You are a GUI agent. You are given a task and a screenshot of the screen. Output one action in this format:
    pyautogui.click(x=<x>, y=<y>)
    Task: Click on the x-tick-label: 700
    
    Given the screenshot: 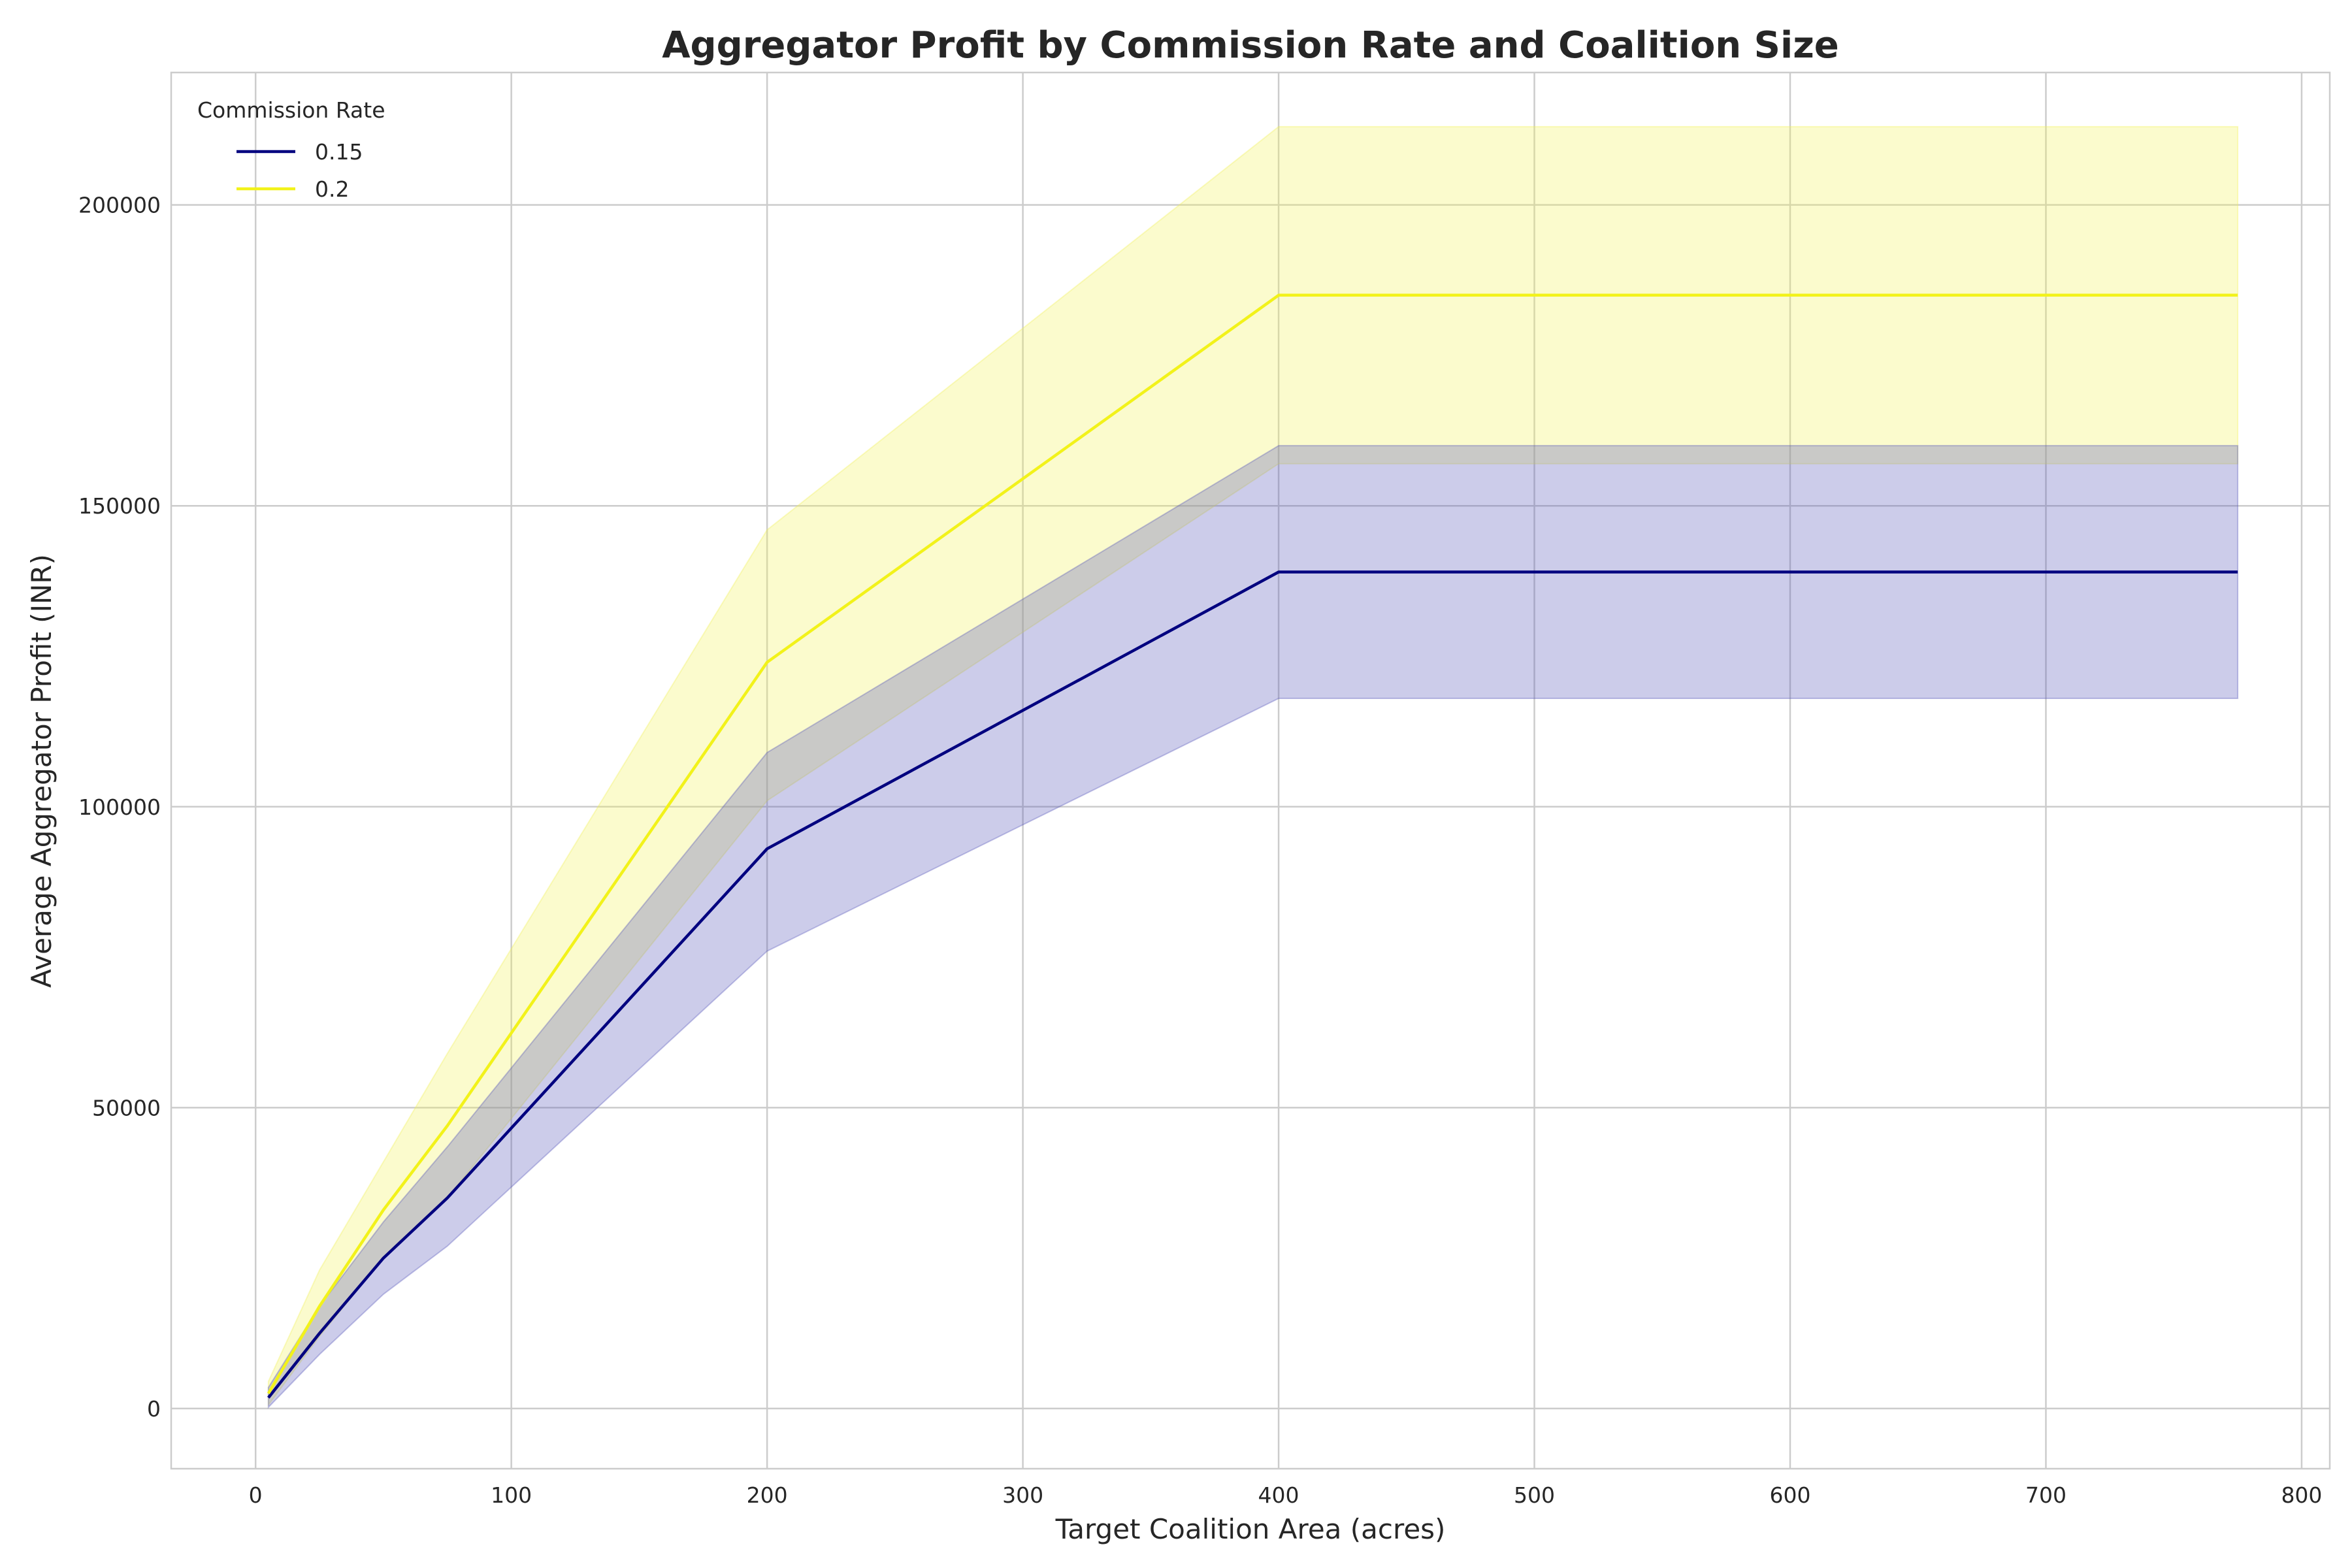 What is the action you would take?
    pyautogui.click(x=2045, y=1495)
    